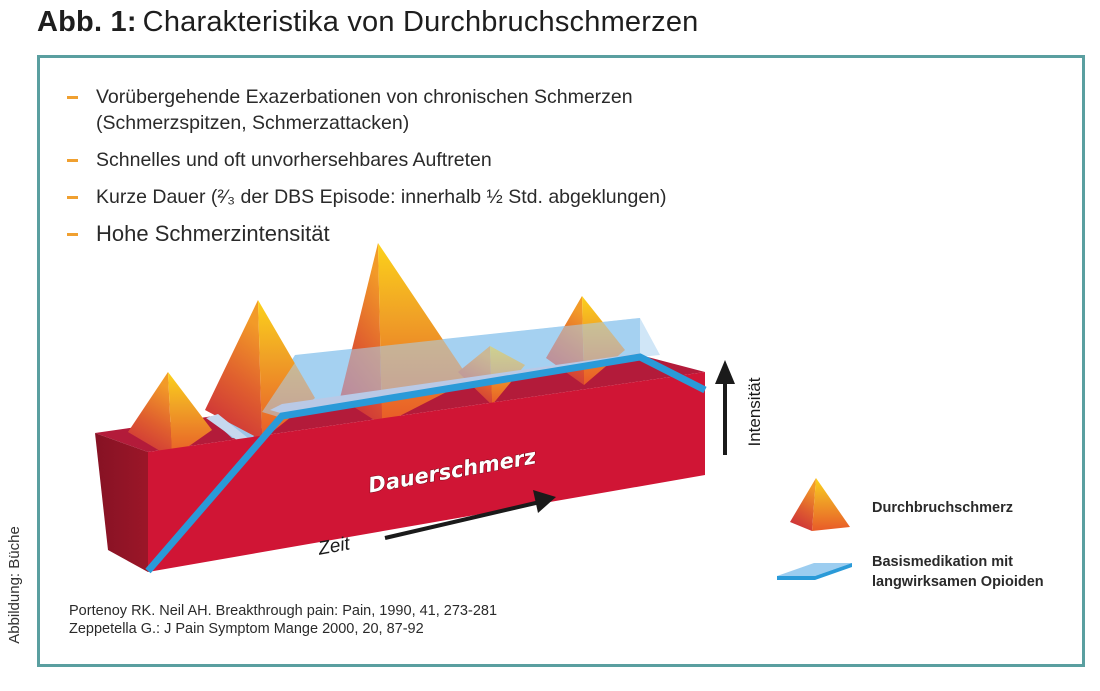 Image resolution: width=1100 pixels, height=691 pixels. I want to click on legend-label-breakthrough: Durchbruchschmerz, so click(942, 508).